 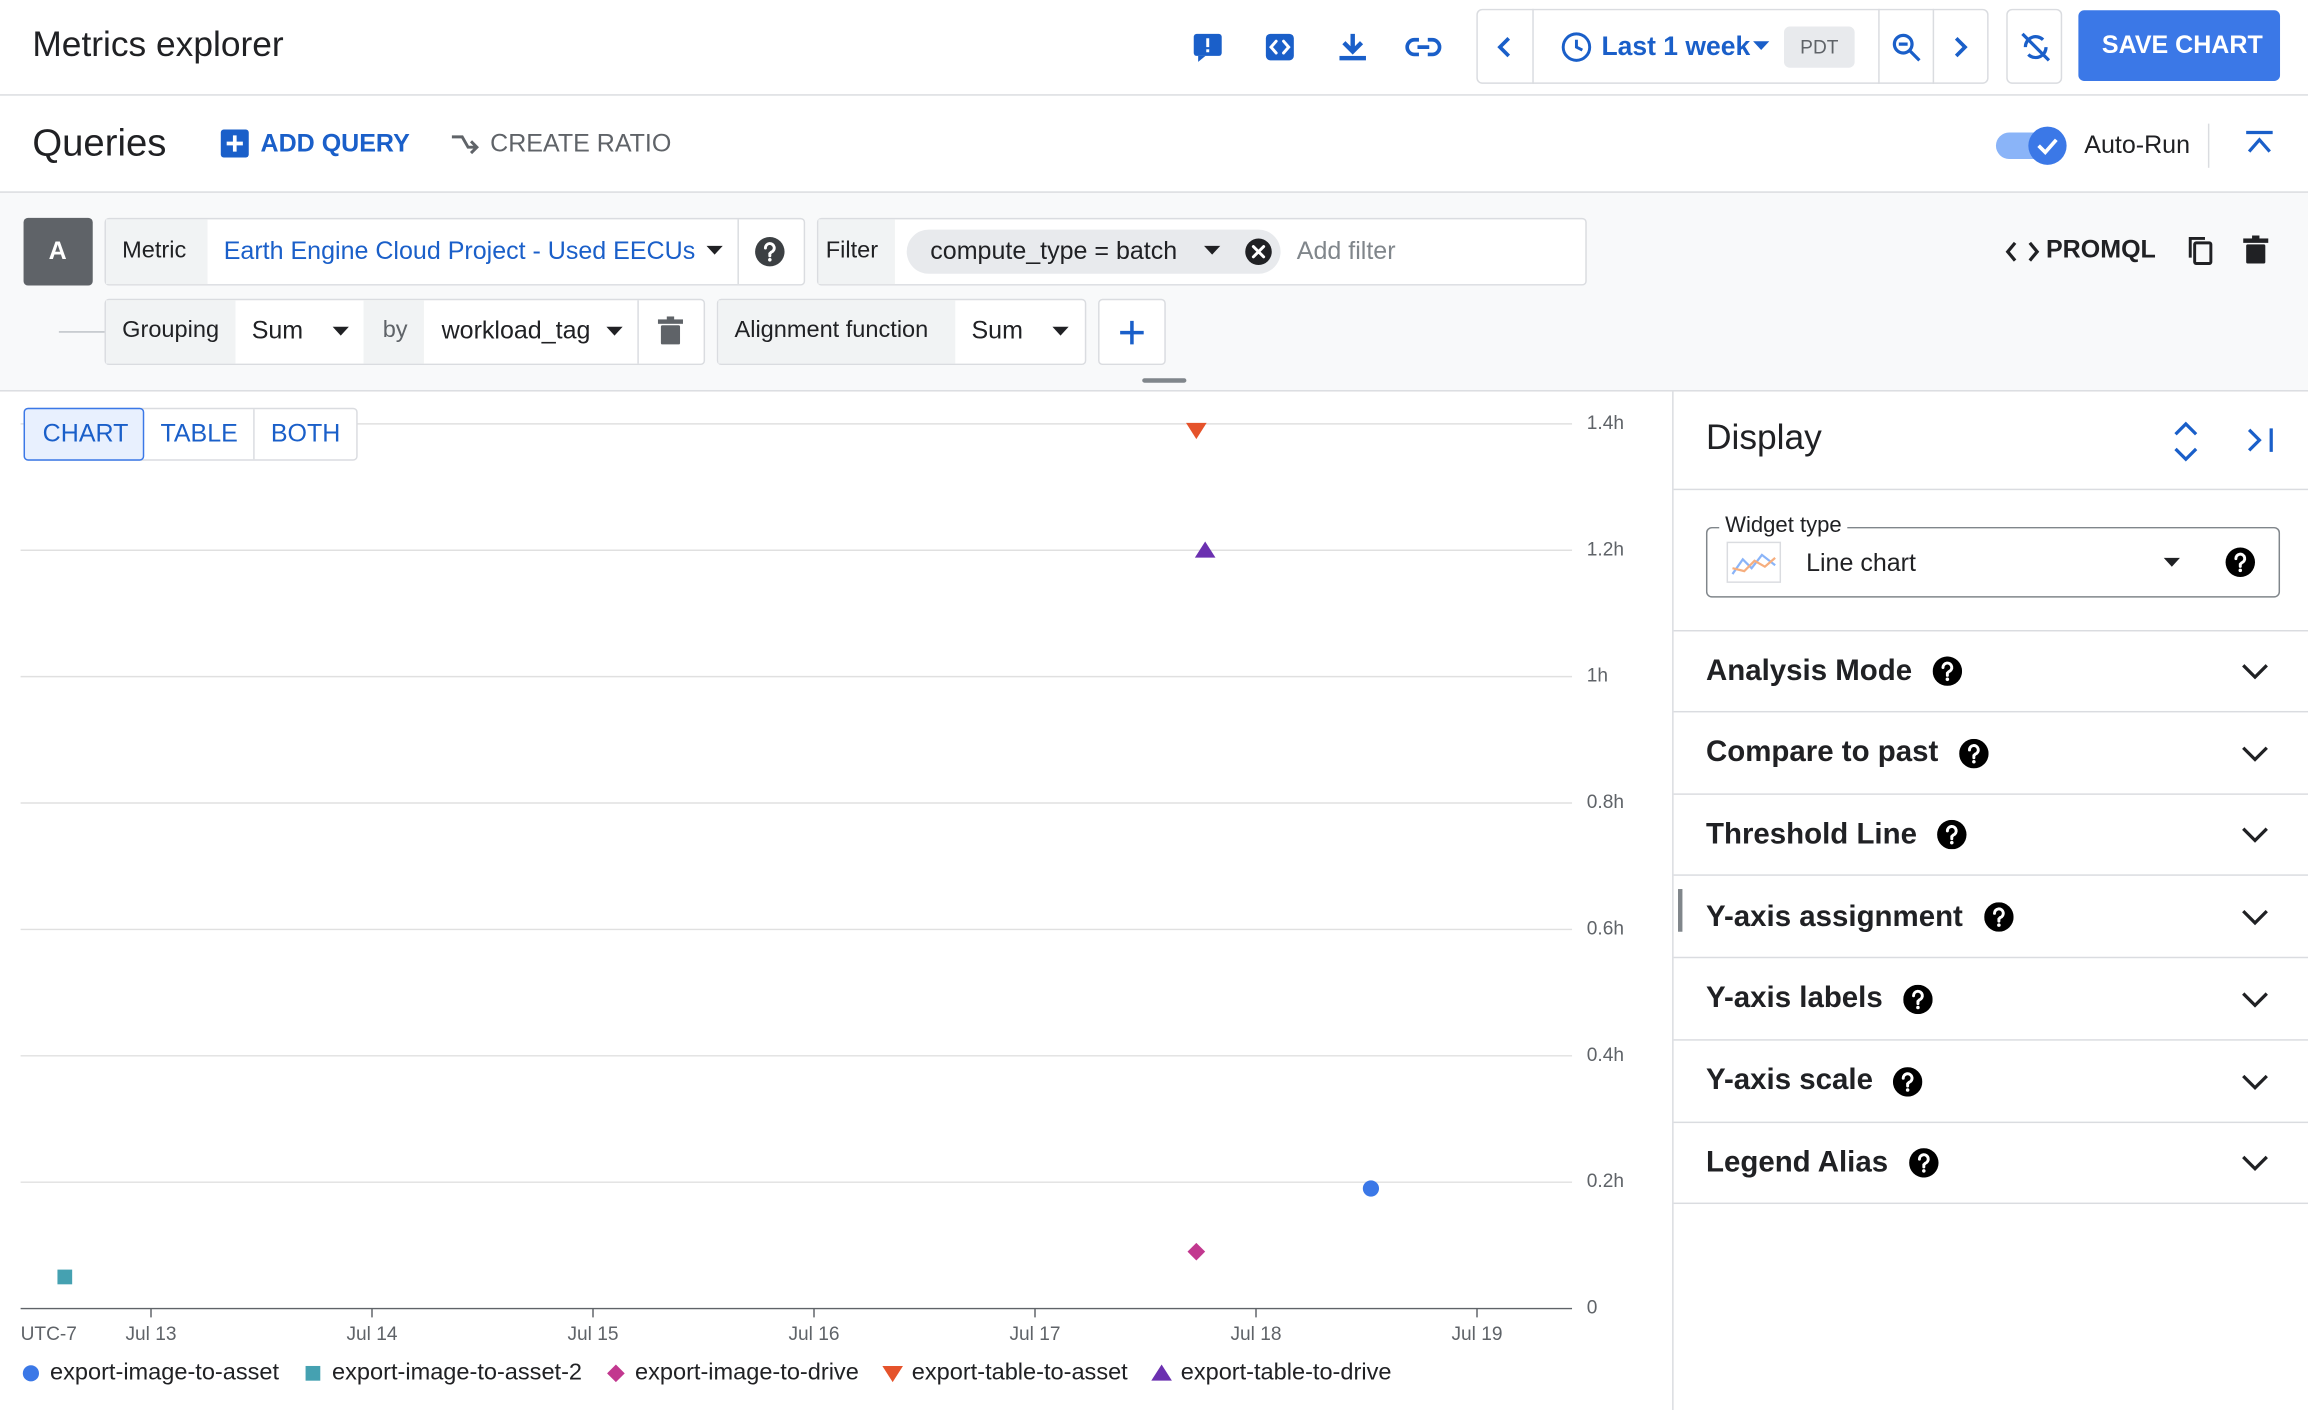 What do you see at coordinates (1353, 47) in the screenshot?
I see `download-icon` at bounding box center [1353, 47].